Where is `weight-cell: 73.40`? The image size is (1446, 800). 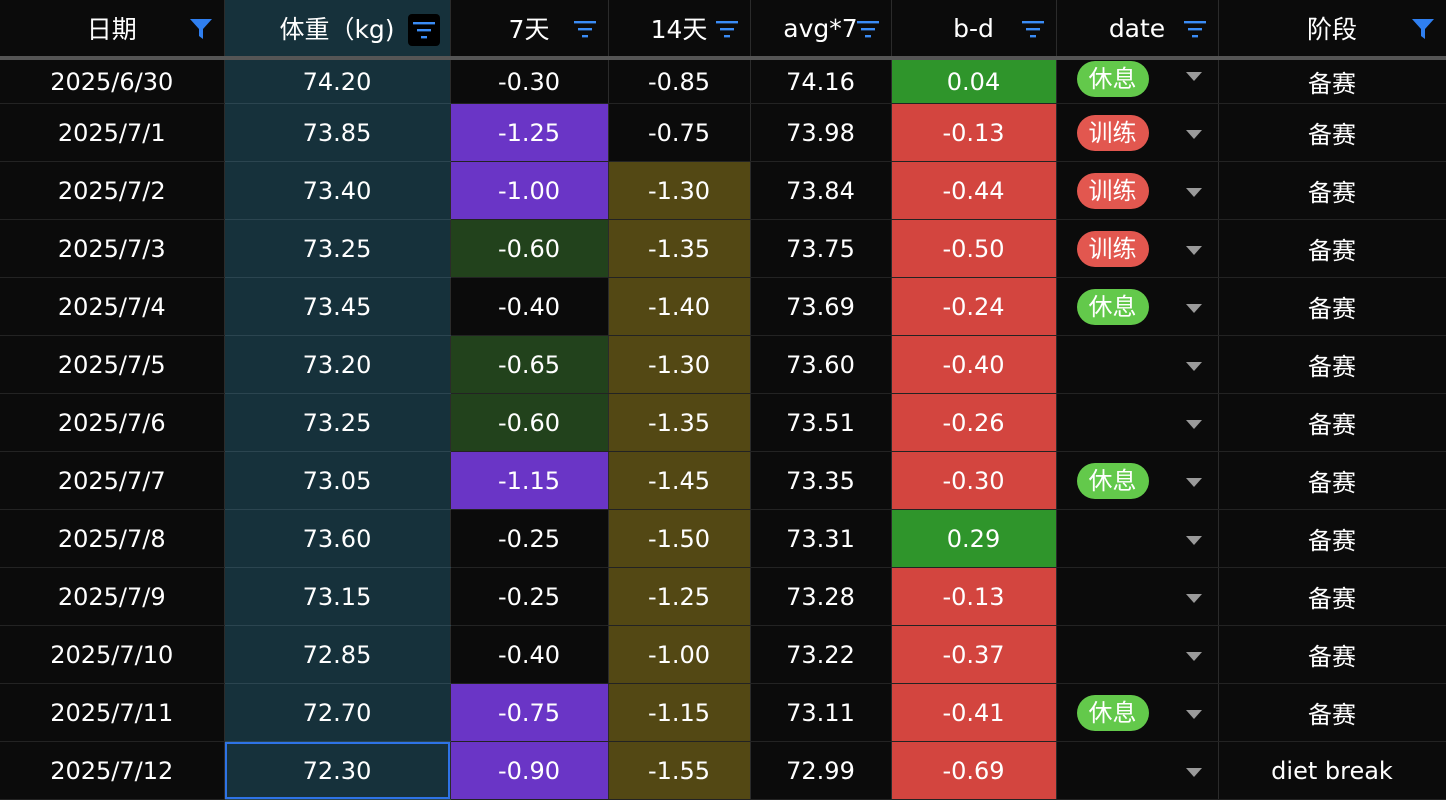
weight-cell: 73.40 is located at coordinates (337, 190).